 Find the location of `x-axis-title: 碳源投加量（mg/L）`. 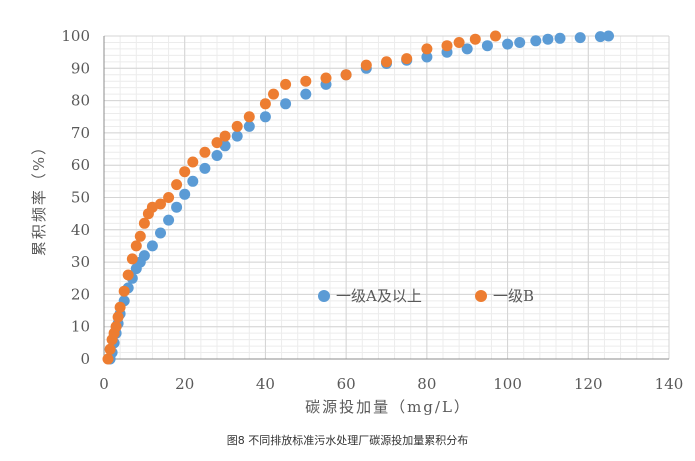

x-axis-title: 碳源投加量（mg/L） is located at coordinates (388, 407).